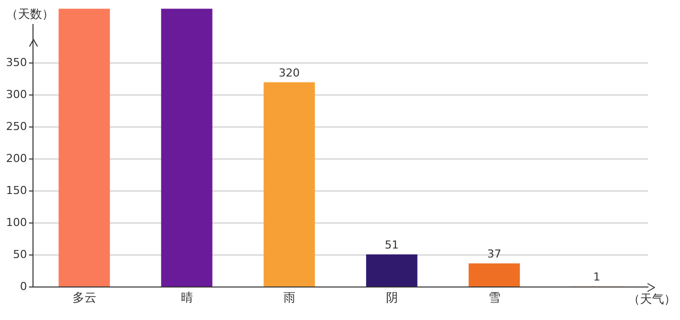 This screenshot has width=680, height=320. Describe the element at coordinates (23, 286) in the screenshot. I see `y-tick-label: 0` at that location.